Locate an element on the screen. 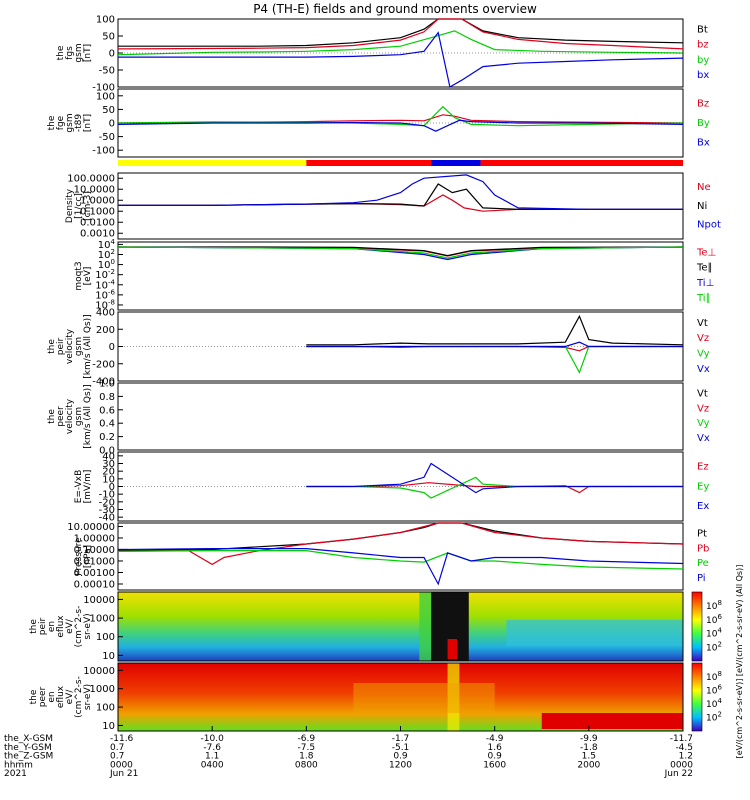  y-axis-label: Pressure[nPa] is located at coordinates (83, 556).